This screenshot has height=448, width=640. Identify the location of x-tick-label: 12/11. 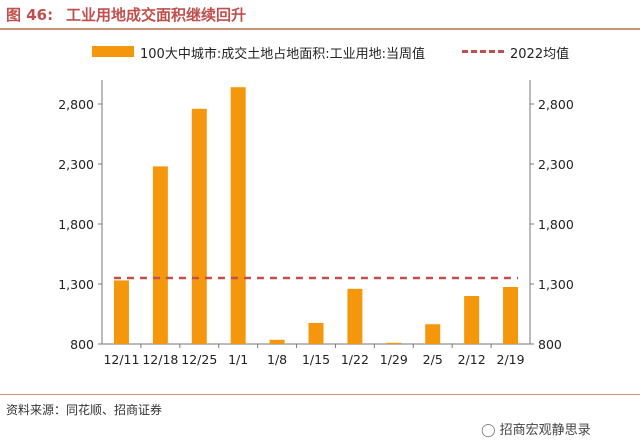
(121, 359).